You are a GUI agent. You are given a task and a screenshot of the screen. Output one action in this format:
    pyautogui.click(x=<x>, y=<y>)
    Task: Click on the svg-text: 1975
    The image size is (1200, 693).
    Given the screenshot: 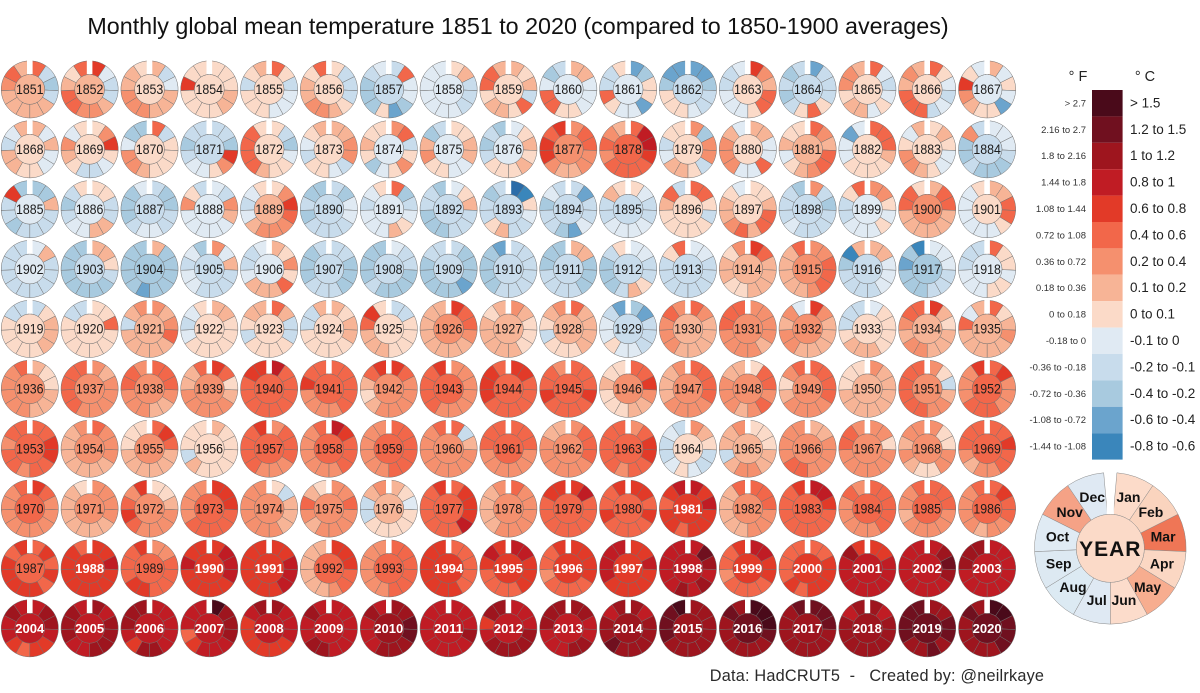 What is the action you would take?
    pyautogui.click(x=329, y=508)
    